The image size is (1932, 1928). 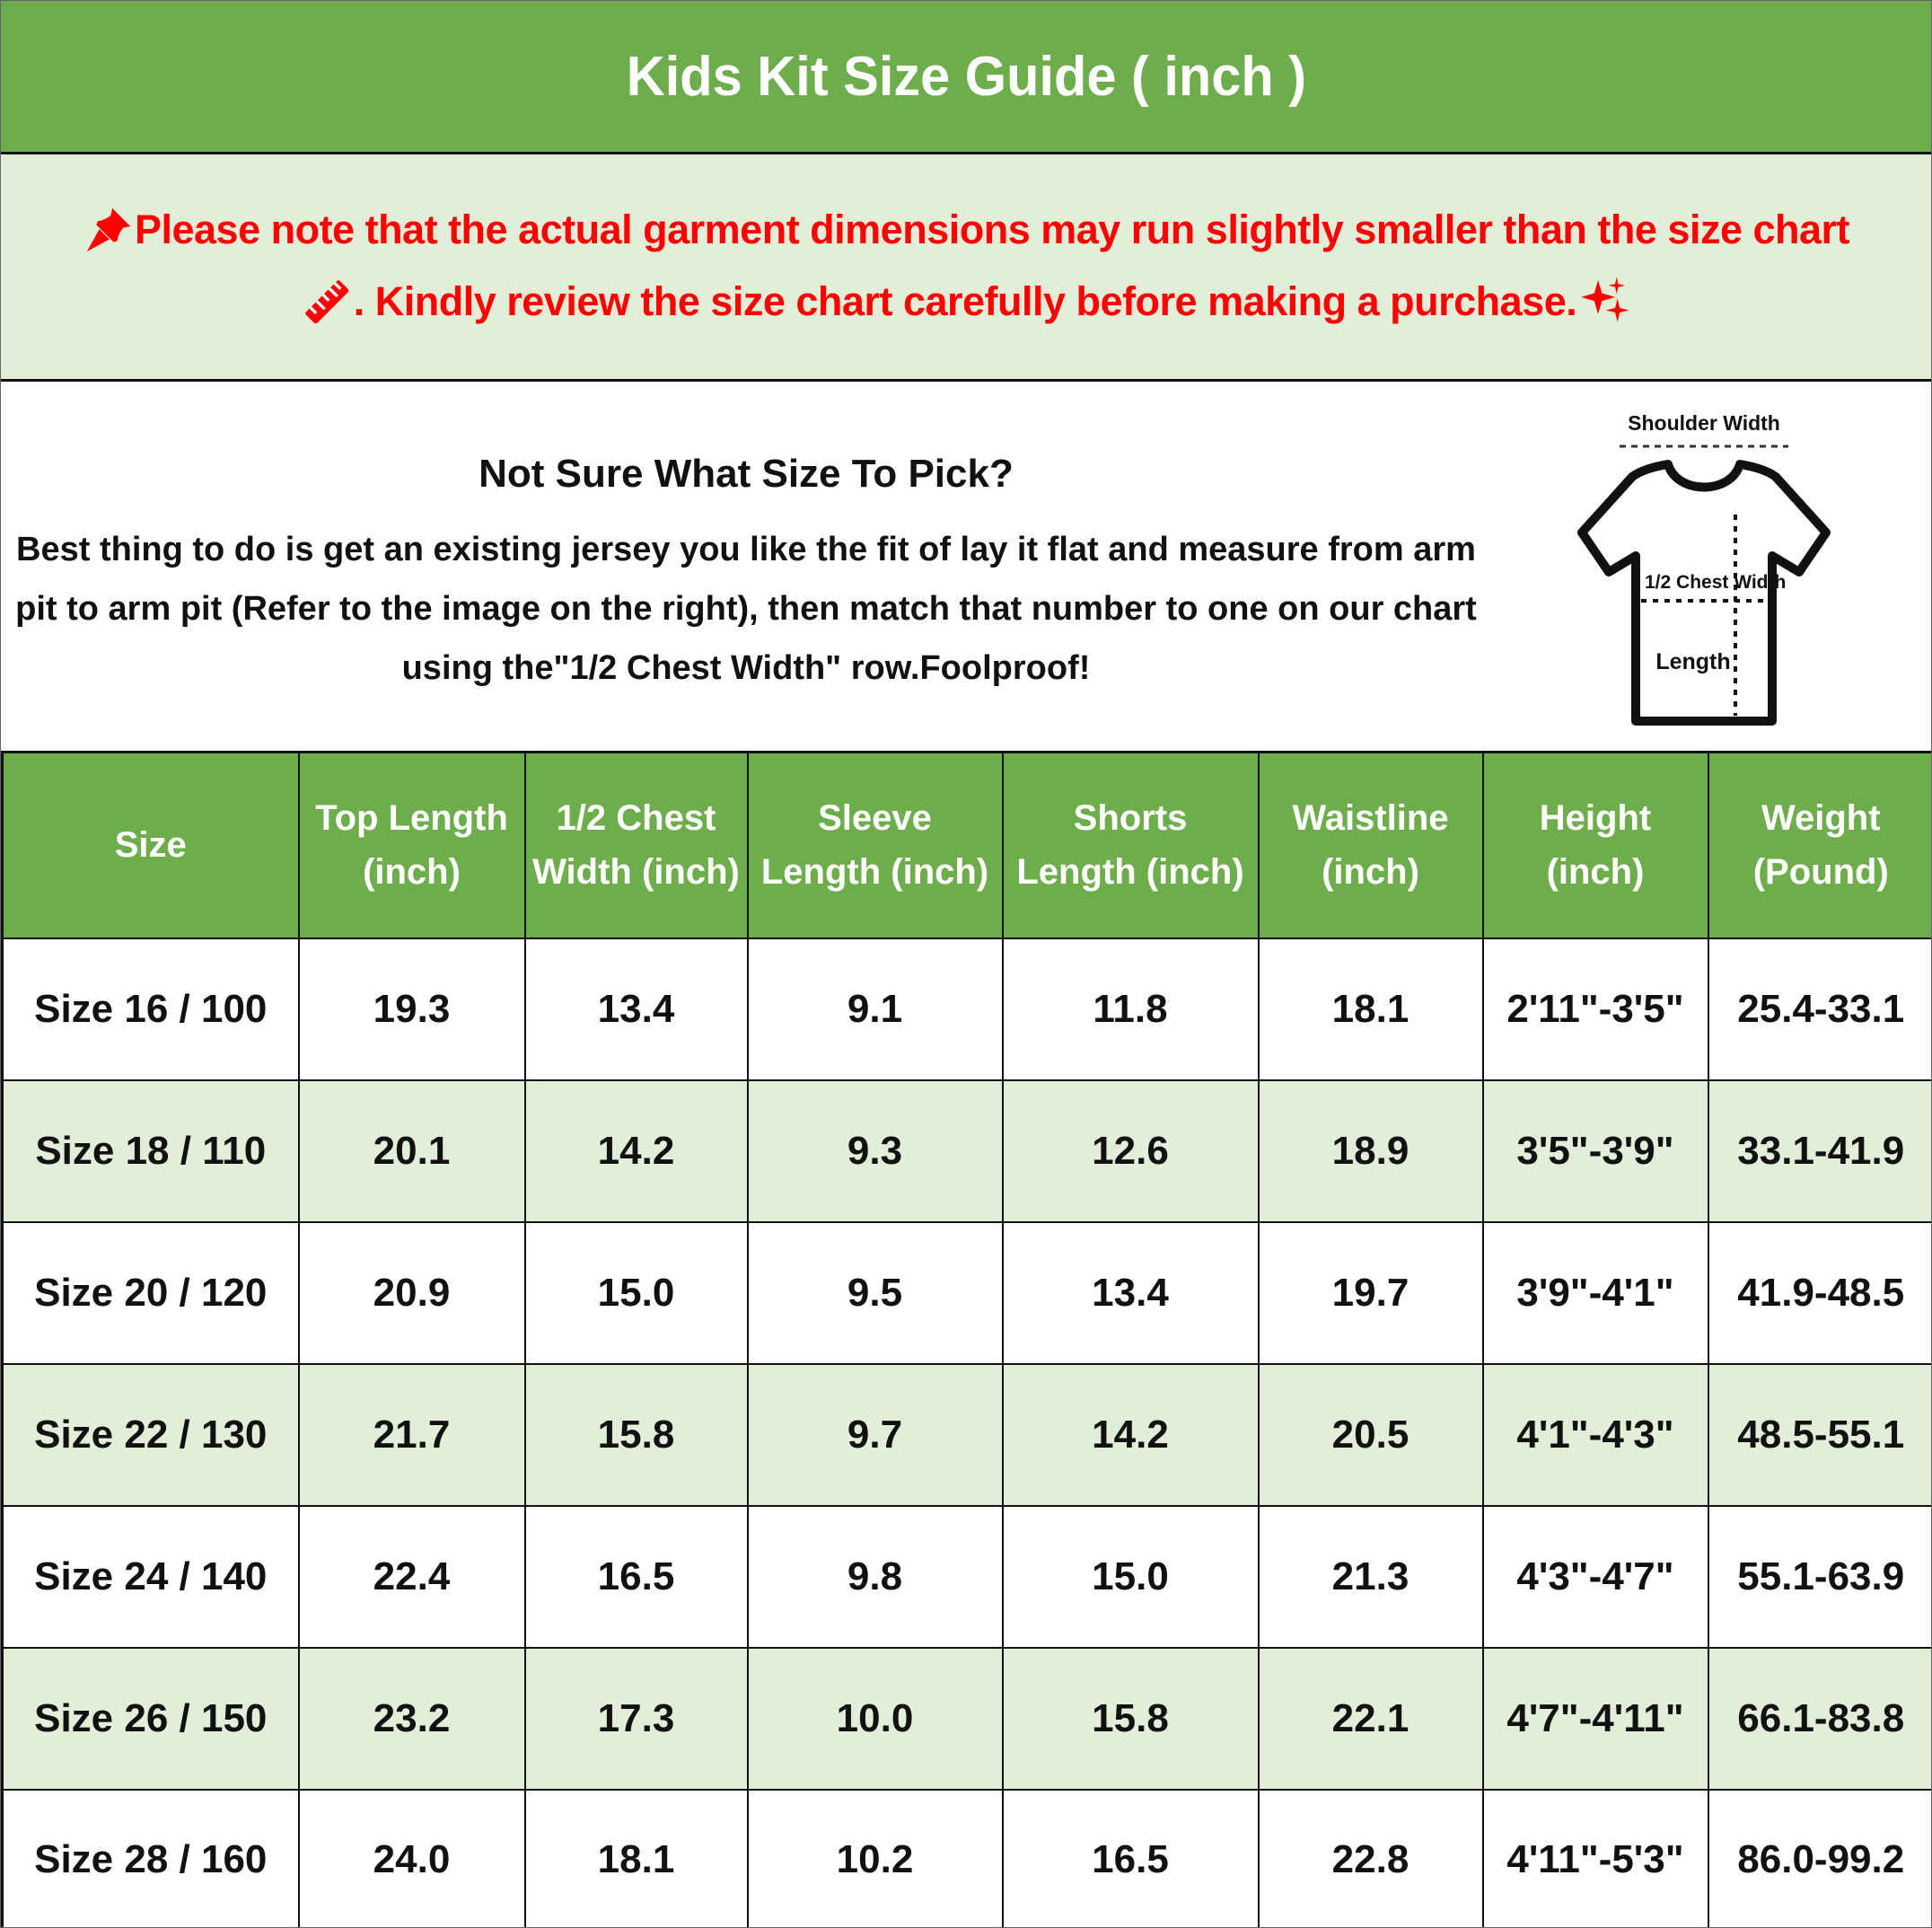 What do you see at coordinates (1370, 1577) in the screenshot?
I see `table-cell: 21.3` at bounding box center [1370, 1577].